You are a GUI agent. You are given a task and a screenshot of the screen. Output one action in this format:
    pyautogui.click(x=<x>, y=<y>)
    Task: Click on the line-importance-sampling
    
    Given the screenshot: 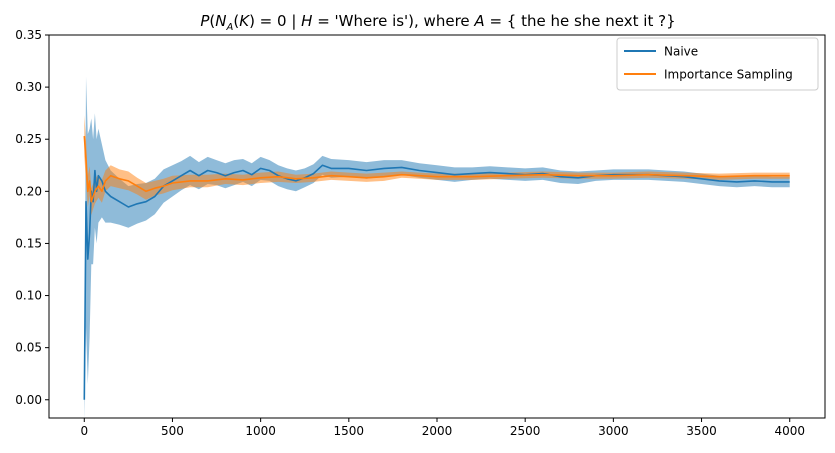 What is the action you would take?
    pyautogui.click(x=436, y=169)
    